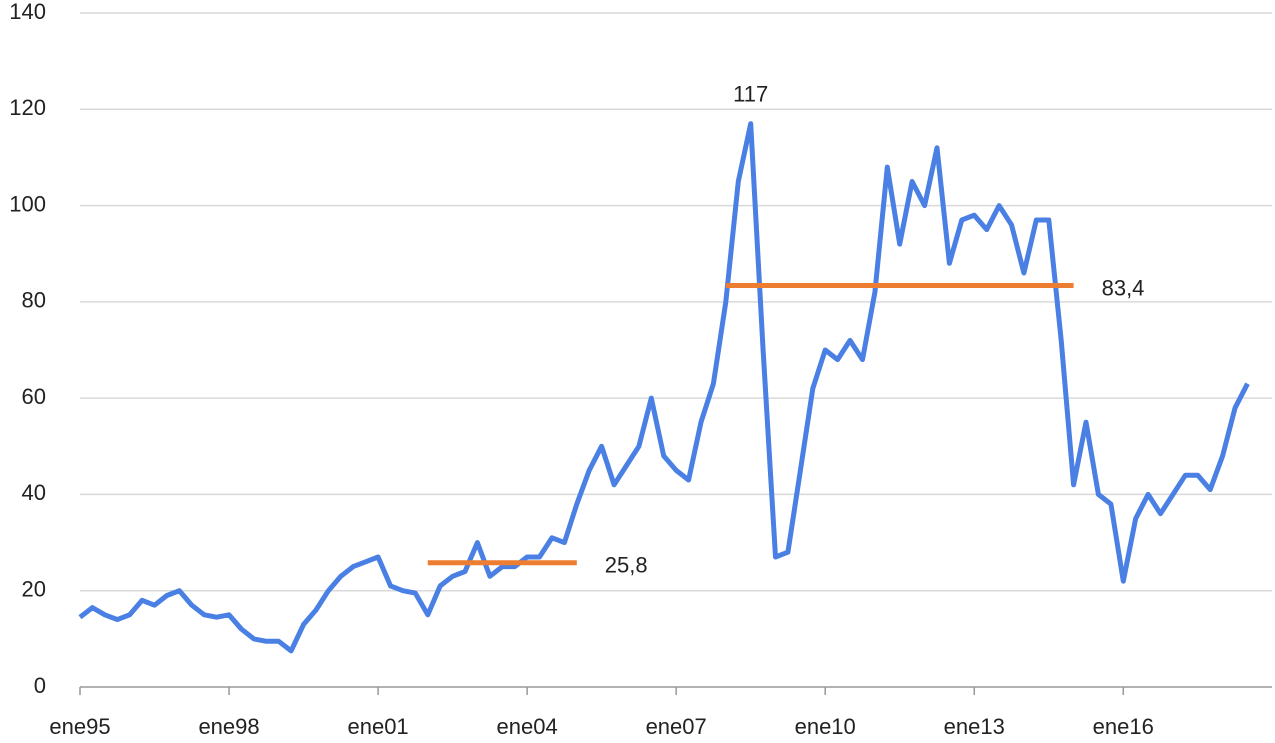 This screenshot has height=743, width=1275. Describe the element at coordinates (825, 726) in the screenshot. I see `x-tick-label: ene10` at that location.